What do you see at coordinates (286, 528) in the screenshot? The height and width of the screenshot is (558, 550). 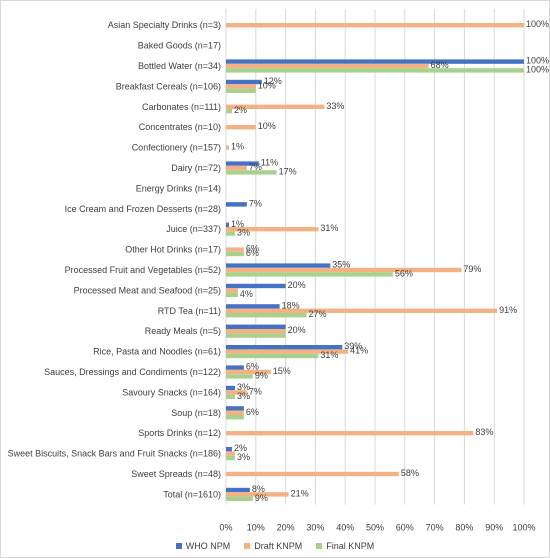 I see `x-tick-label: 20%` at bounding box center [286, 528].